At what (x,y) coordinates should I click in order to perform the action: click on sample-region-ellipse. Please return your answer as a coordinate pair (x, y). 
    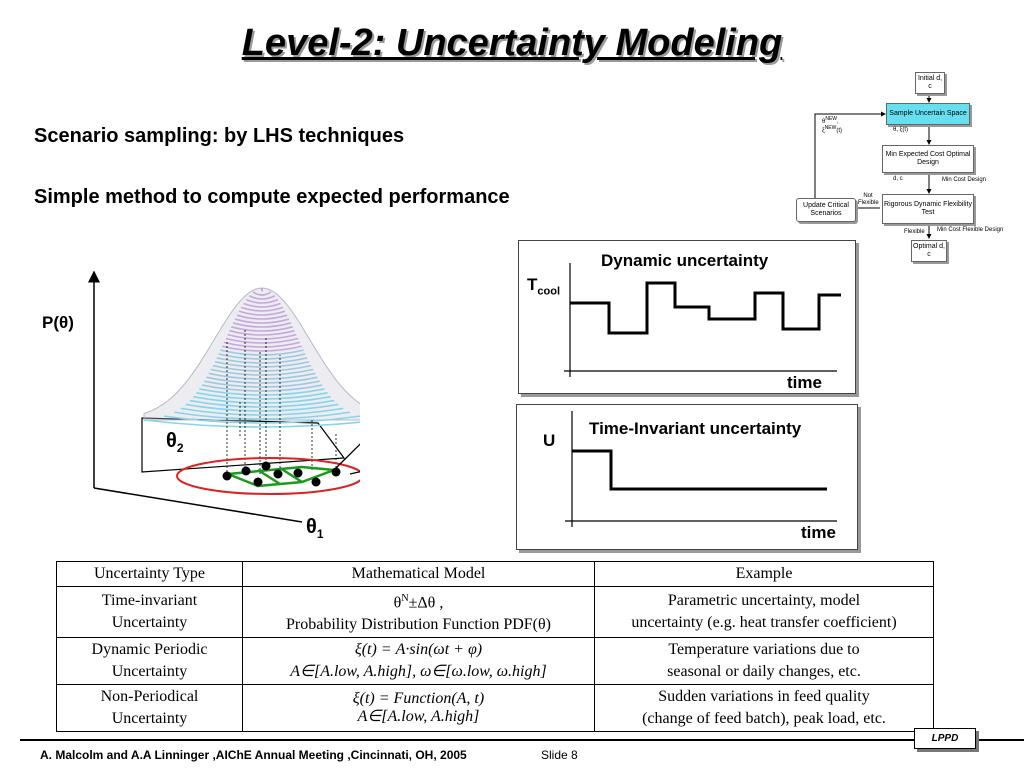
    Looking at the image, I should click on (268, 476).